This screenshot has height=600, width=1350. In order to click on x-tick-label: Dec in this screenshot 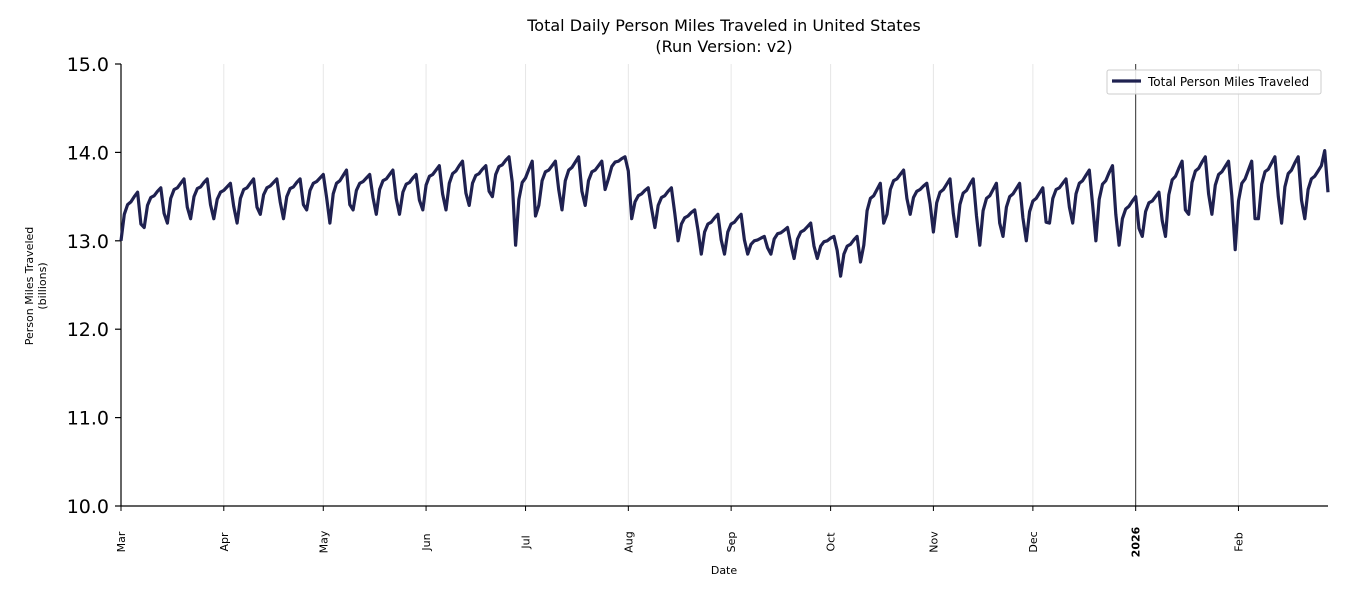, I will do `click(1033, 541)`.